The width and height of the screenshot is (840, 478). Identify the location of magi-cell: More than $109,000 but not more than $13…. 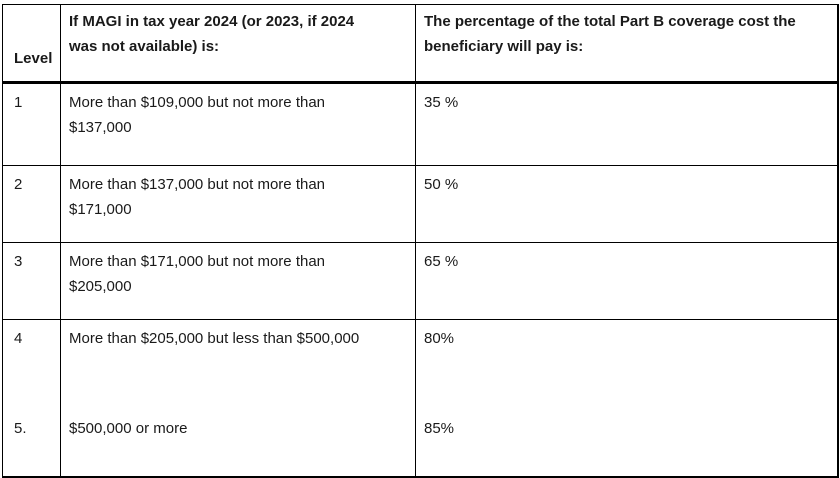
(238, 124).